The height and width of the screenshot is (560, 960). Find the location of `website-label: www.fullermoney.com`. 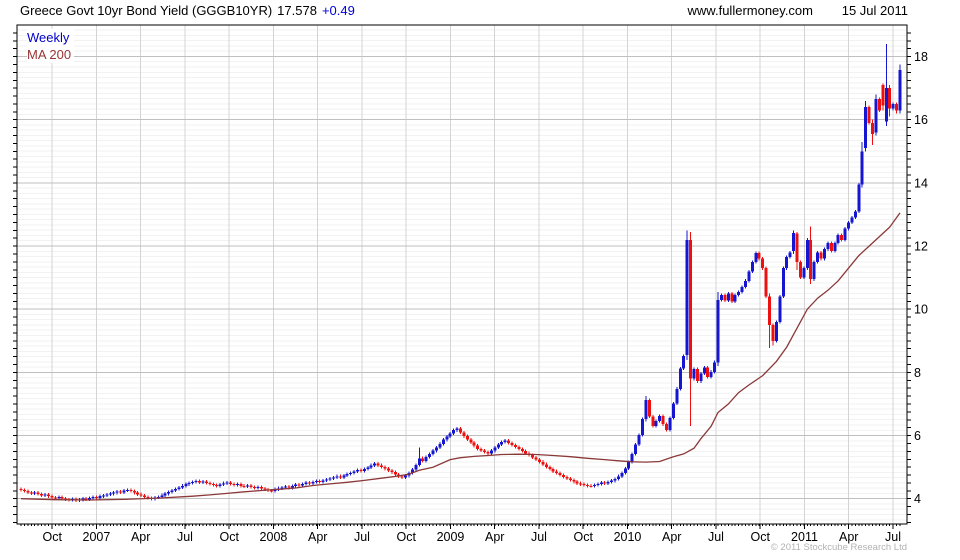

website-label: www.fullermoney.com is located at coordinates (750, 10).